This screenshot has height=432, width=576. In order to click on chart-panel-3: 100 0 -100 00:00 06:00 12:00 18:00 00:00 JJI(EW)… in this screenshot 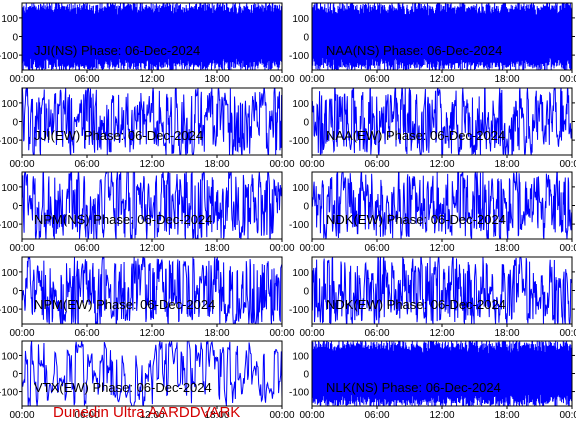, I will do `click(147, 128)`.